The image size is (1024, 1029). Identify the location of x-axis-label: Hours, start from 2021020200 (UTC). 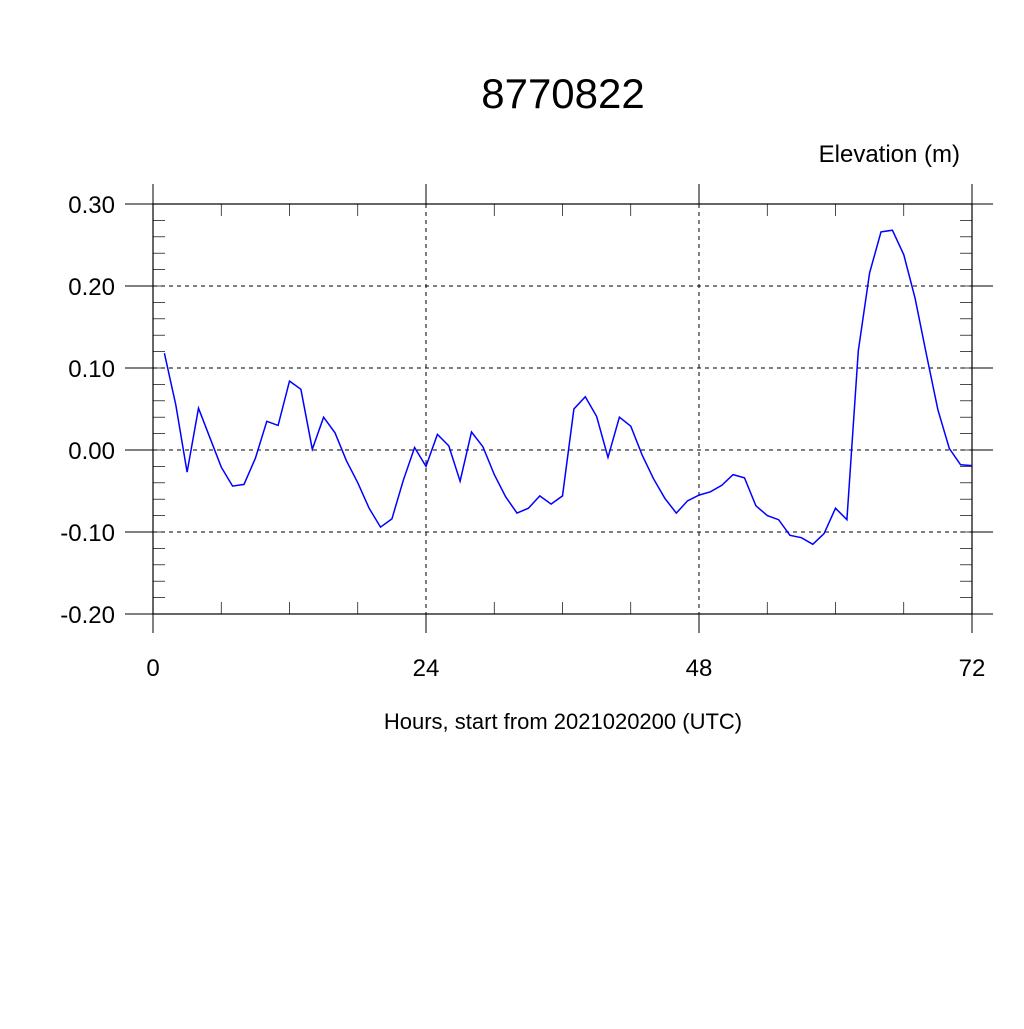
(563, 721).